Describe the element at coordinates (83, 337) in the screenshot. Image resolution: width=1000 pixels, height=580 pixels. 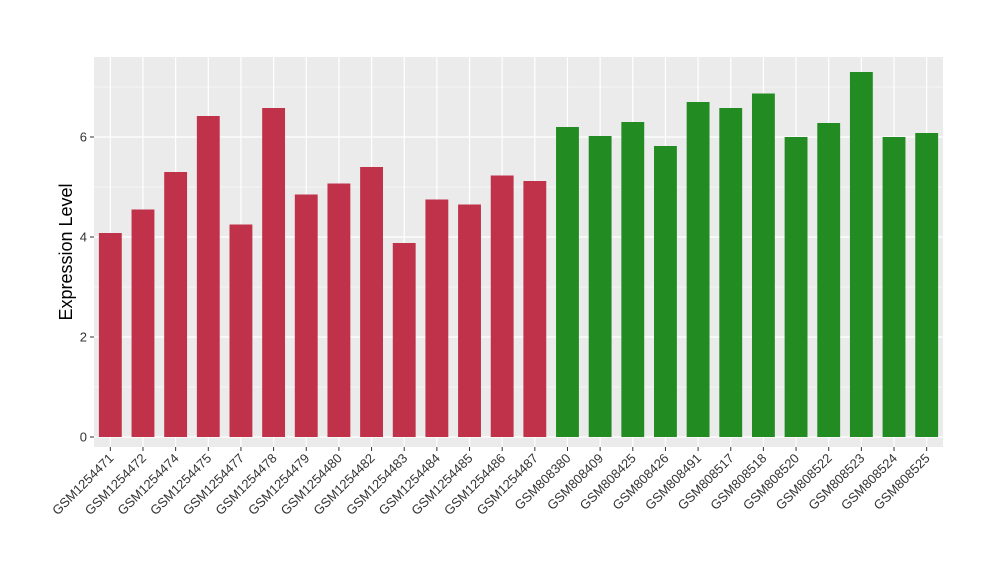
I see `y-tick-label: 2` at that location.